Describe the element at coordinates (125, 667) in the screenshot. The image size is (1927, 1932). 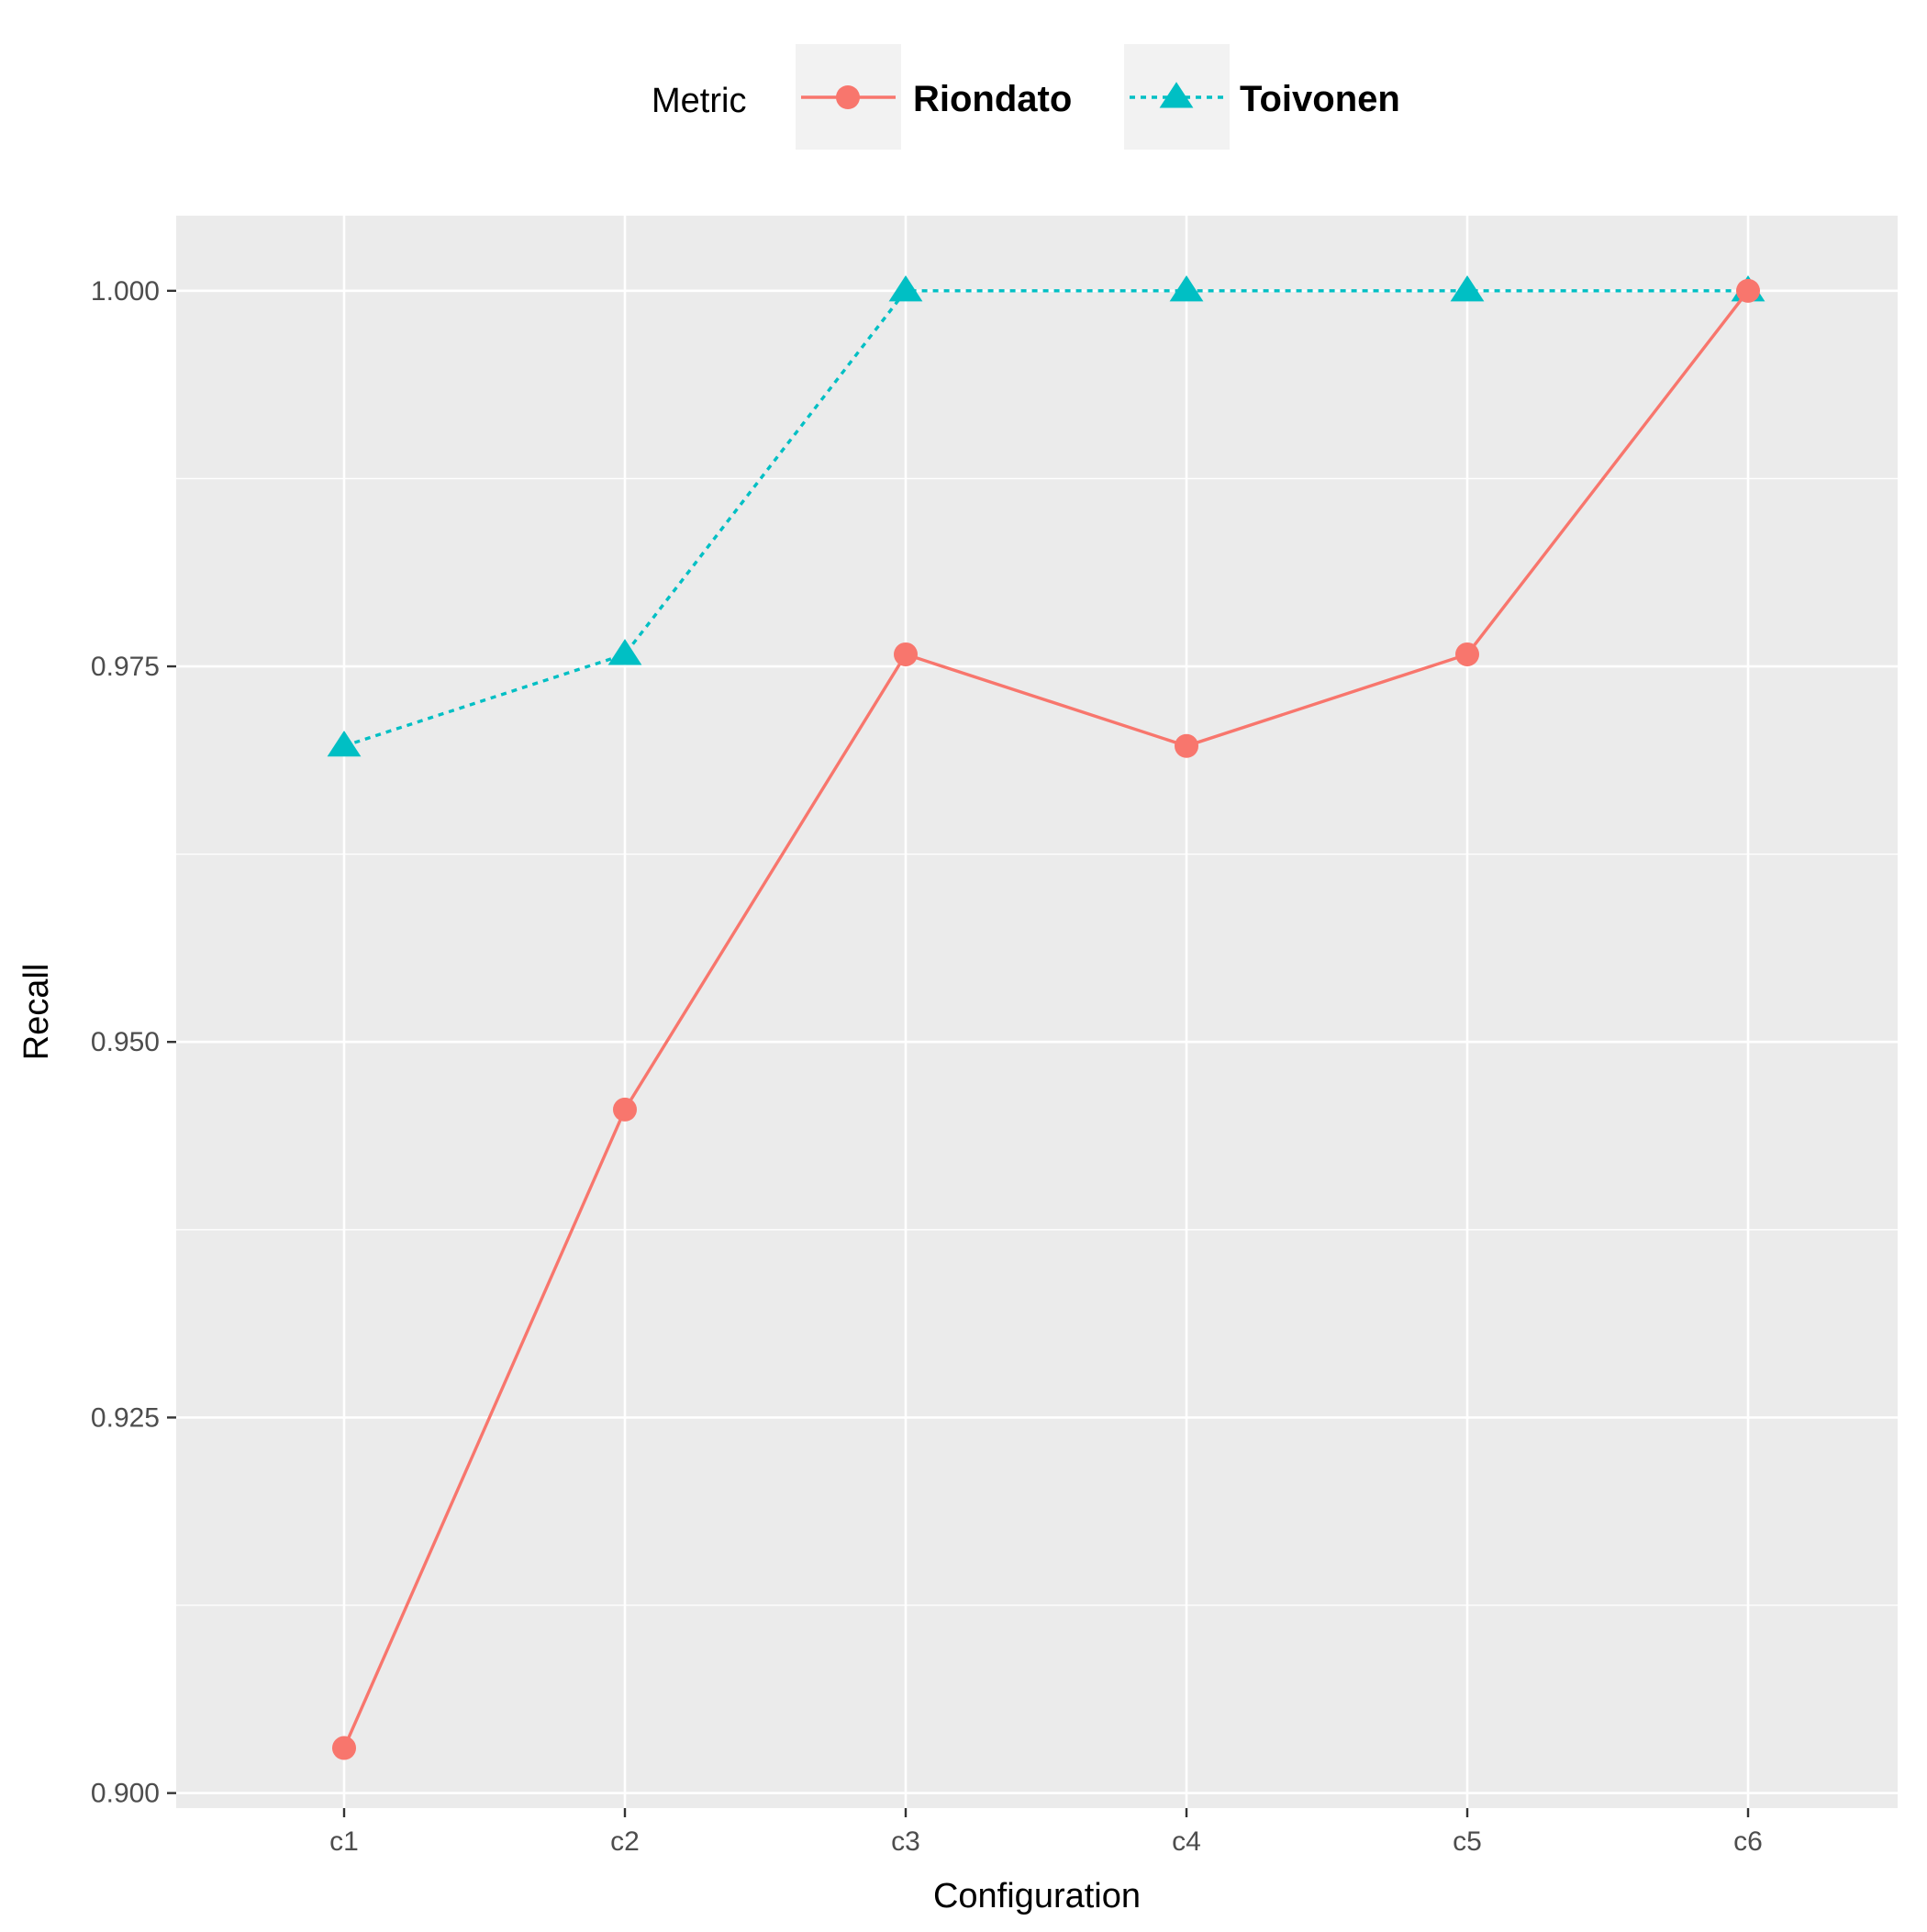
I see `y-tick-label: 0.975` at that location.